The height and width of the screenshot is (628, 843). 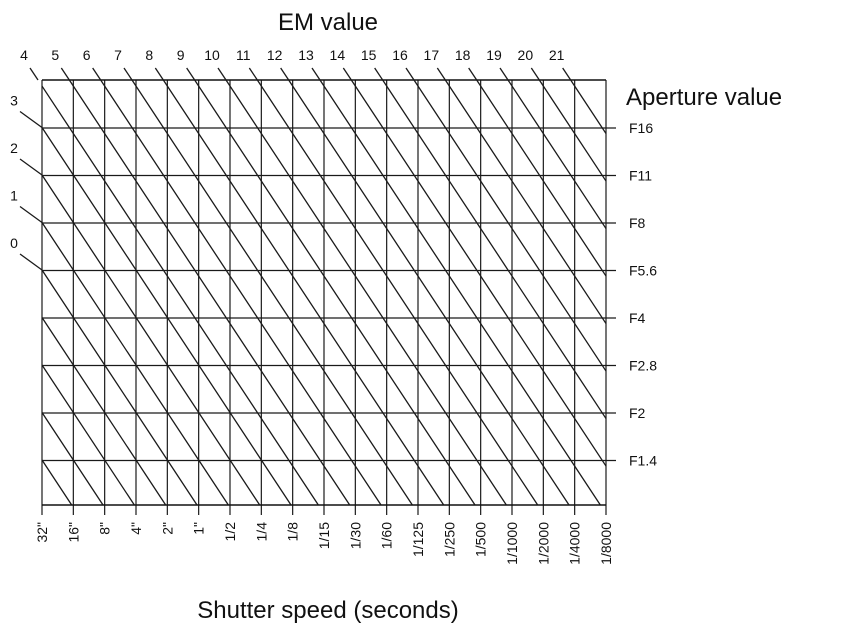 What do you see at coordinates (275, 55) in the screenshot?
I see `em-top-label: 12` at bounding box center [275, 55].